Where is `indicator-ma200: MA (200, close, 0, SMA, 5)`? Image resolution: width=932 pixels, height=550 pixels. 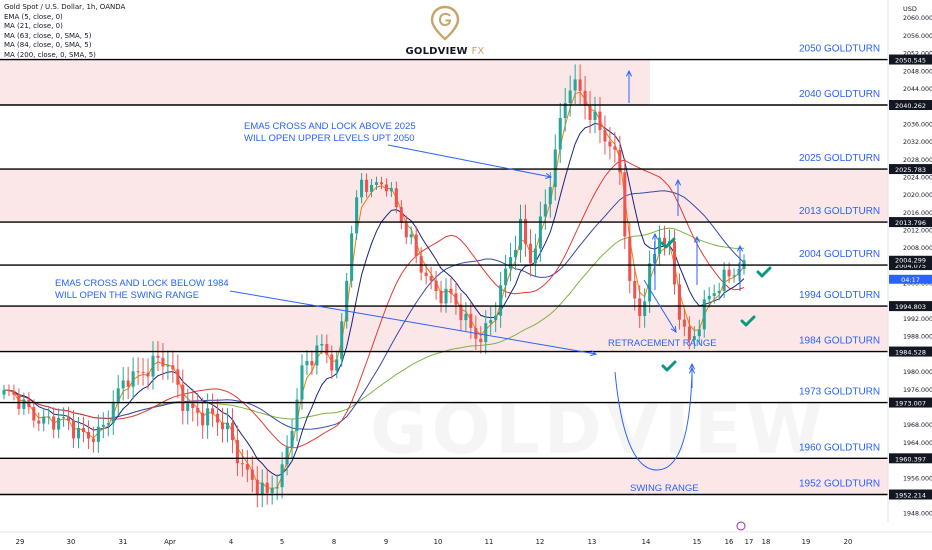
indicator-ma200: MA (200, close, 0, SMA, 5) is located at coordinates (50, 54).